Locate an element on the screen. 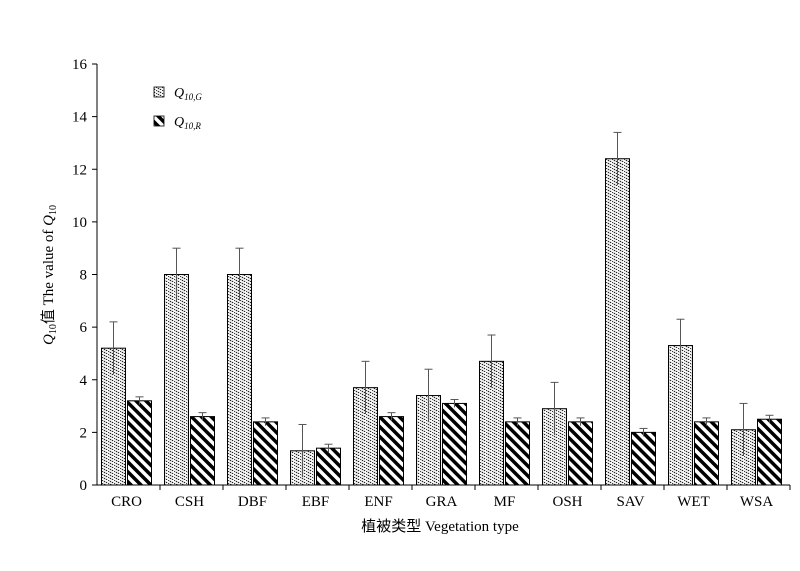 This screenshot has width=800, height=571. x-tick-label: CSH is located at coordinates (189, 502).